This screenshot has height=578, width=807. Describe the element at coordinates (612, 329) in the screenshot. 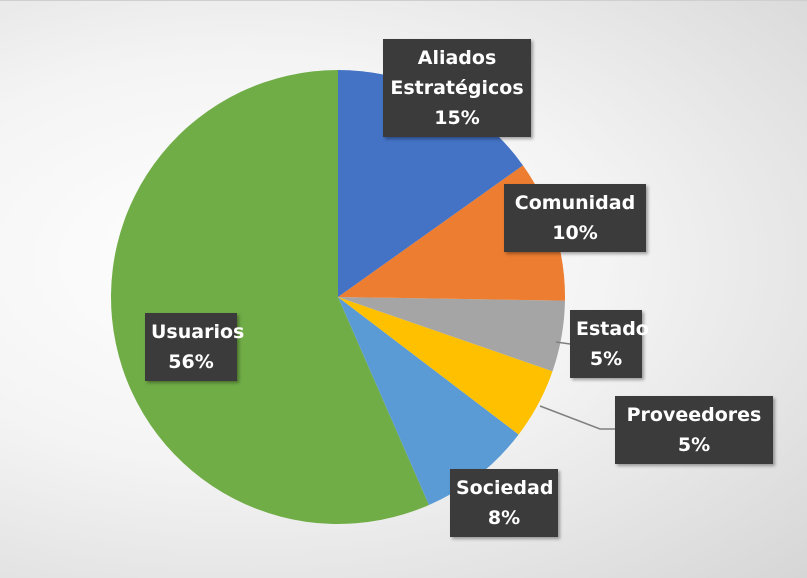

I see `label-name: Estado` at that location.